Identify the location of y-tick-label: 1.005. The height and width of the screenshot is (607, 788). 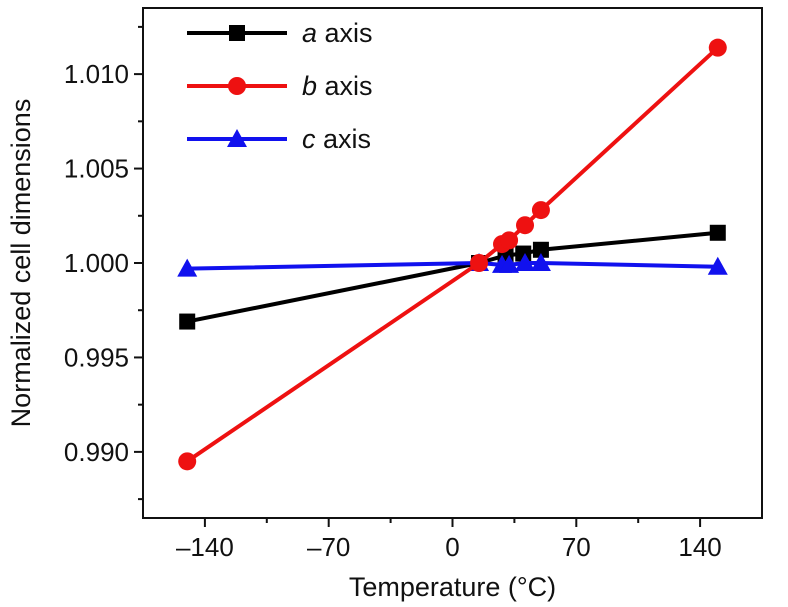
(96, 169).